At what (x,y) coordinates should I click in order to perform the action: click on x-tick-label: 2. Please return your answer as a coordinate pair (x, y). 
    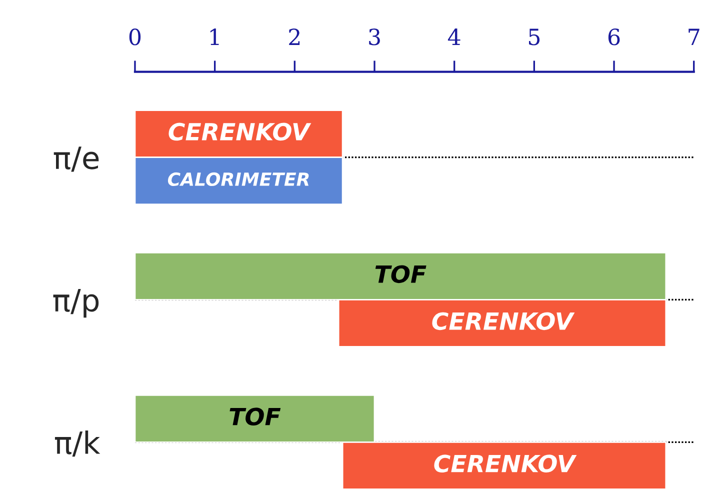
    Looking at the image, I should click on (294, 36).